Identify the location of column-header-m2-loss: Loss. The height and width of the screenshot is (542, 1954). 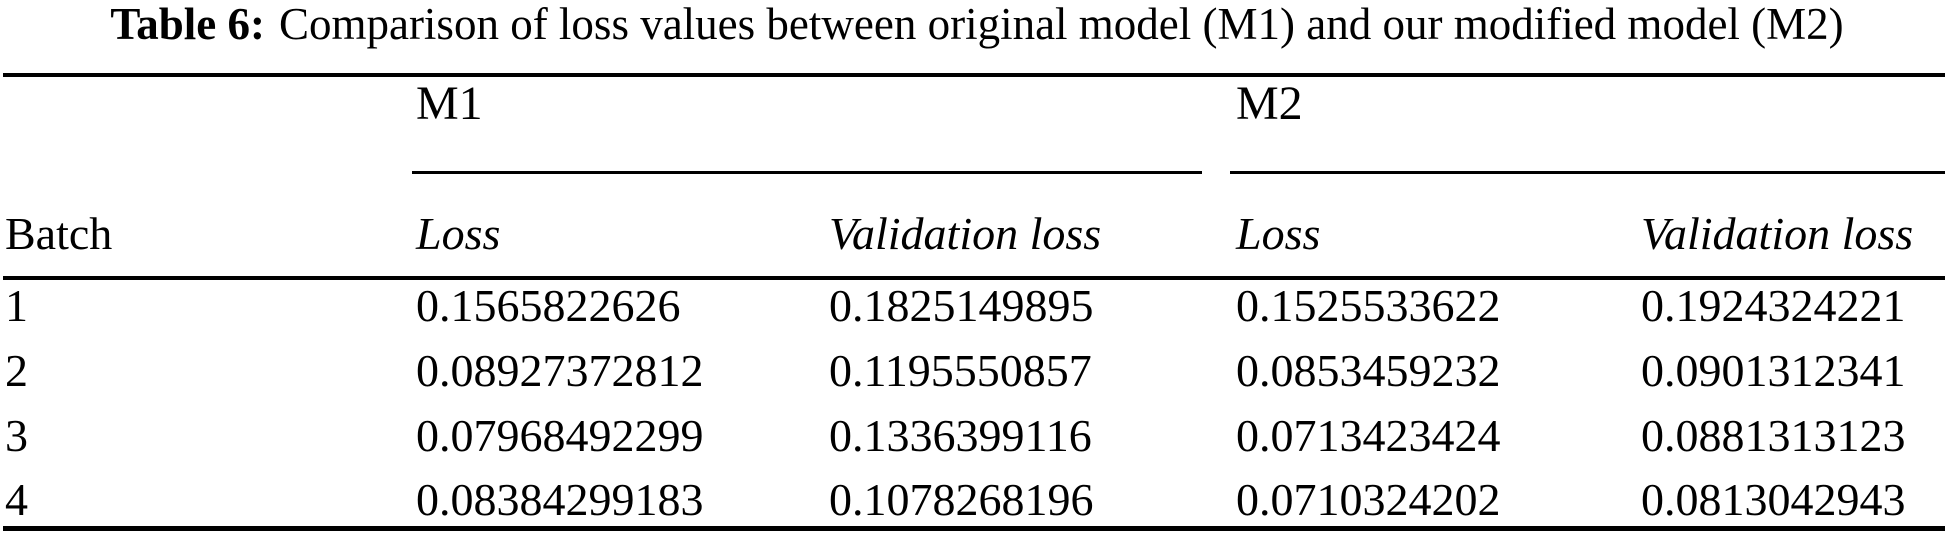
(1278, 233).